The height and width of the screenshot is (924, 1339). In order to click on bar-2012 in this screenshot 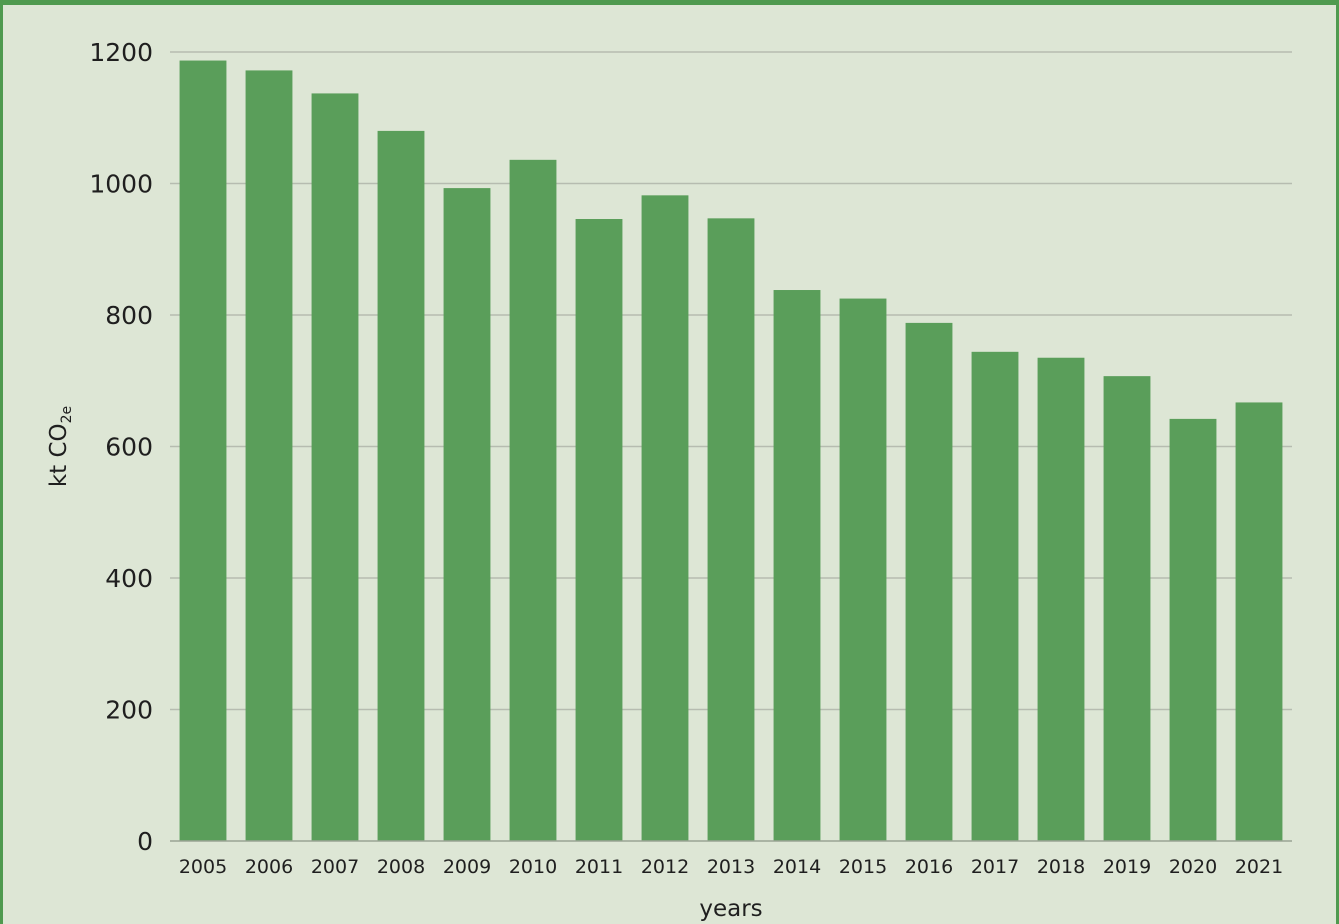, I will do `click(665, 518)`.